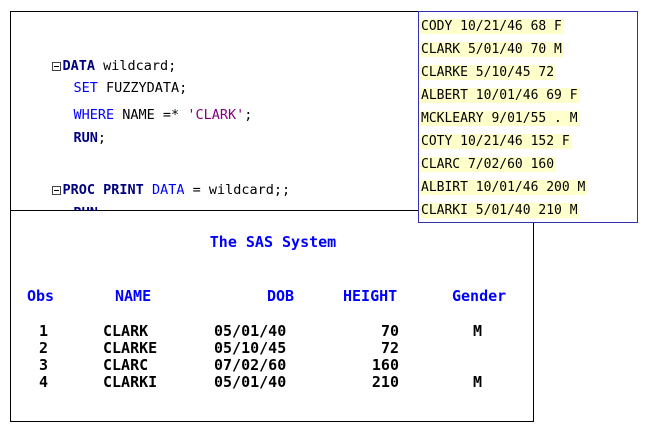 The image size is (670, 439). What do you see at coordinates (44, 365) in the screenshot?
I see `cell-obs: 3` at bounding box center [44, 365].